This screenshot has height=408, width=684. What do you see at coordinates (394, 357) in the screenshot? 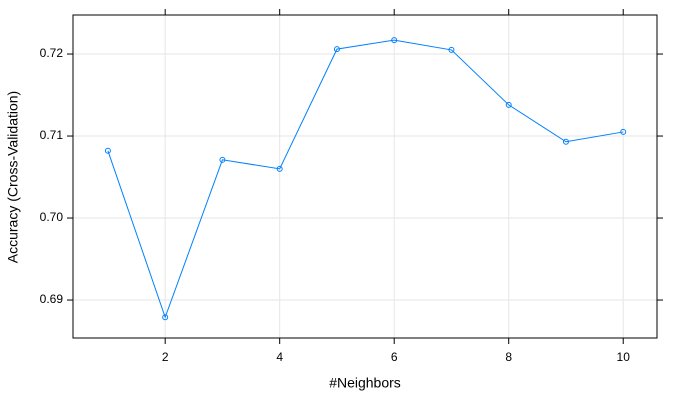
I see `x-tick-label: 6` at bounding box center [394, 357].